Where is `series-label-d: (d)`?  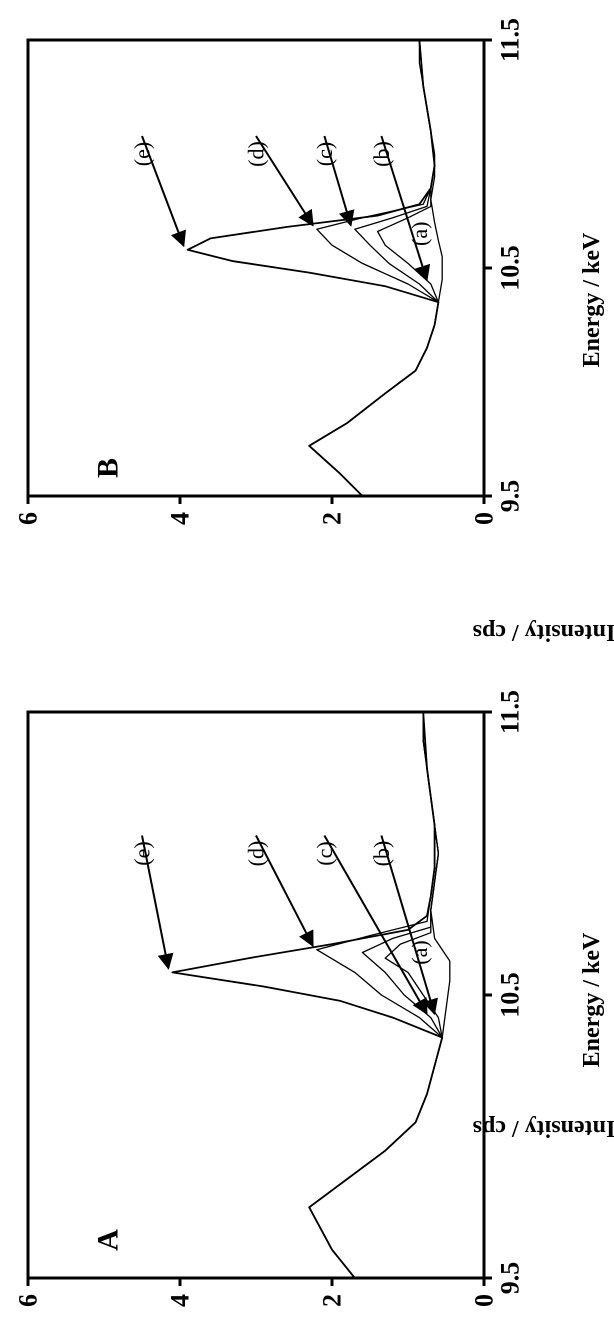 series-label-d: (d) is located at coordinates (256, 154).